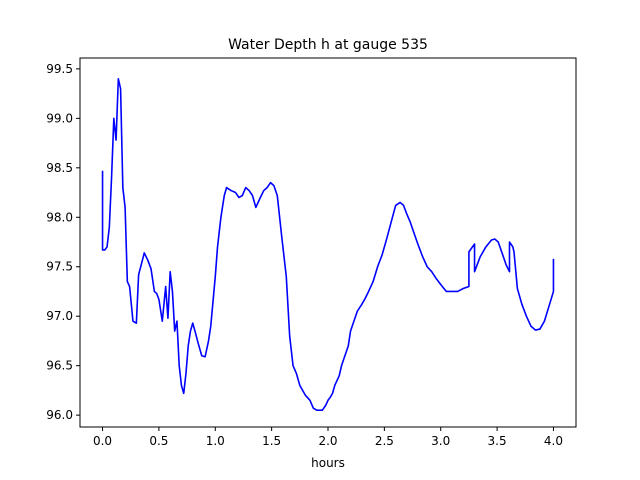  I want to click on x-tick-label: 1.0, so click(215, 441).